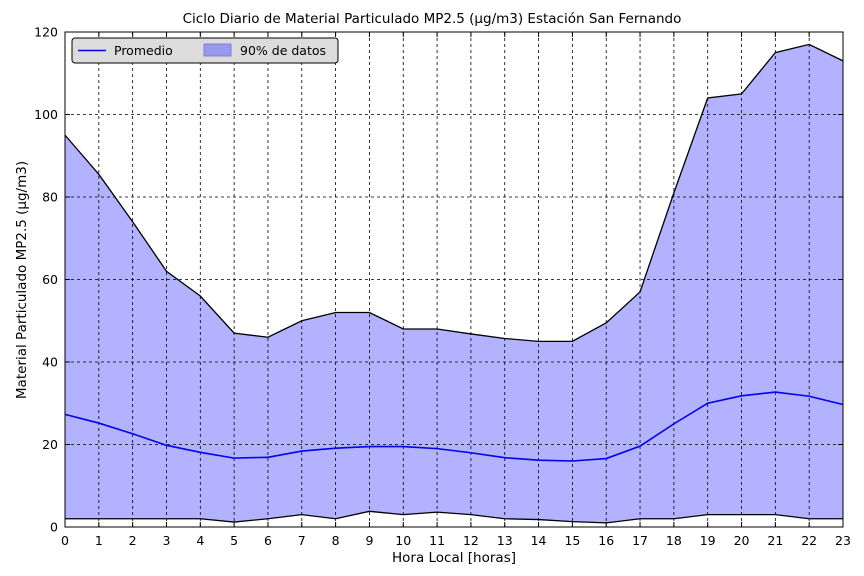 This screenshot has width=864, height=576. Describe the element at coordinates (99, 540) in the screenshot. I see `x-tick-label: 1` at that location.